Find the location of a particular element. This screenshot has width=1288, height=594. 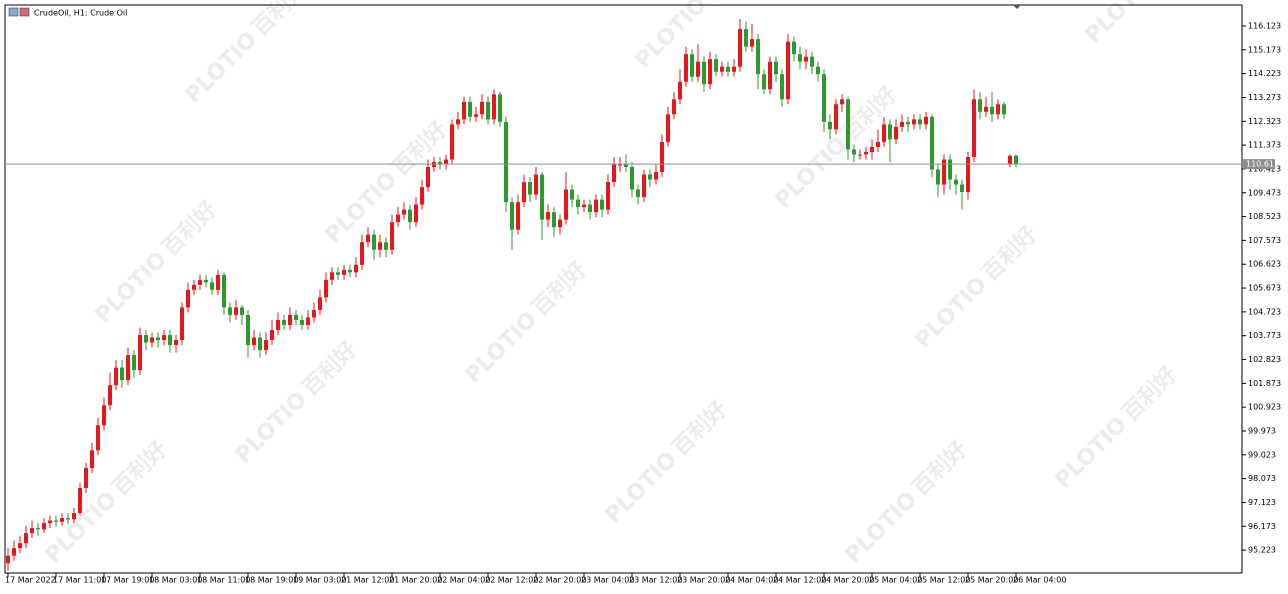

x-tick-label: 22 Mar 20:00 is located at coordinates (559, 580).